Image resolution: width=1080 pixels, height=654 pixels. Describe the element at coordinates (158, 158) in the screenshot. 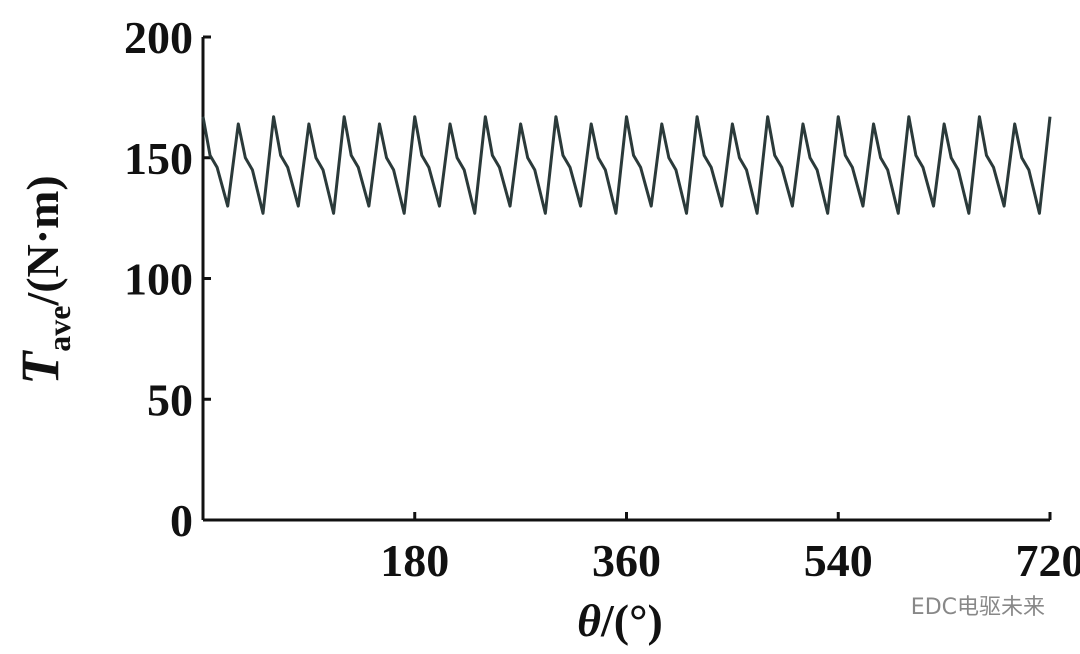

I see `y-tick-label: 150` at that location.